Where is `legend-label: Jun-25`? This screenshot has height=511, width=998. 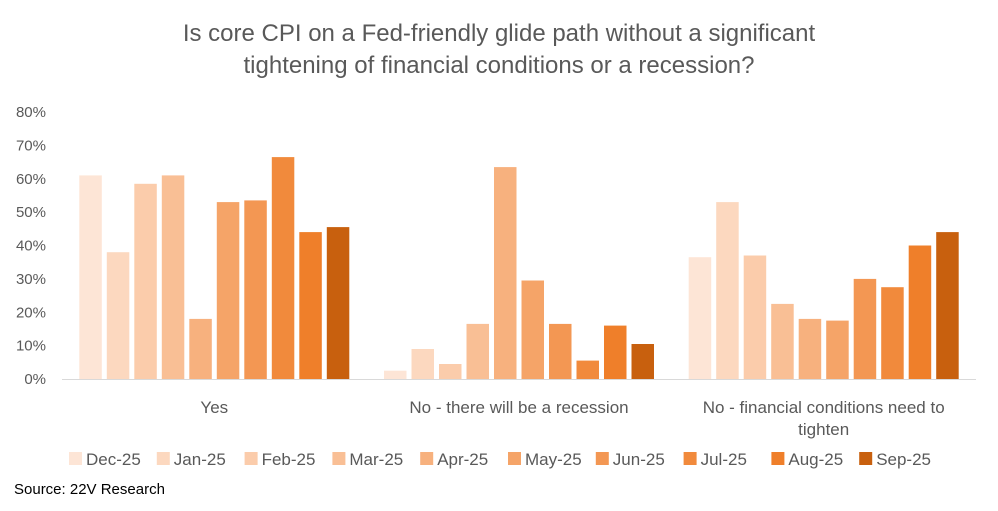 legend-label: Jun-25 is located at coordinates (639, 459).